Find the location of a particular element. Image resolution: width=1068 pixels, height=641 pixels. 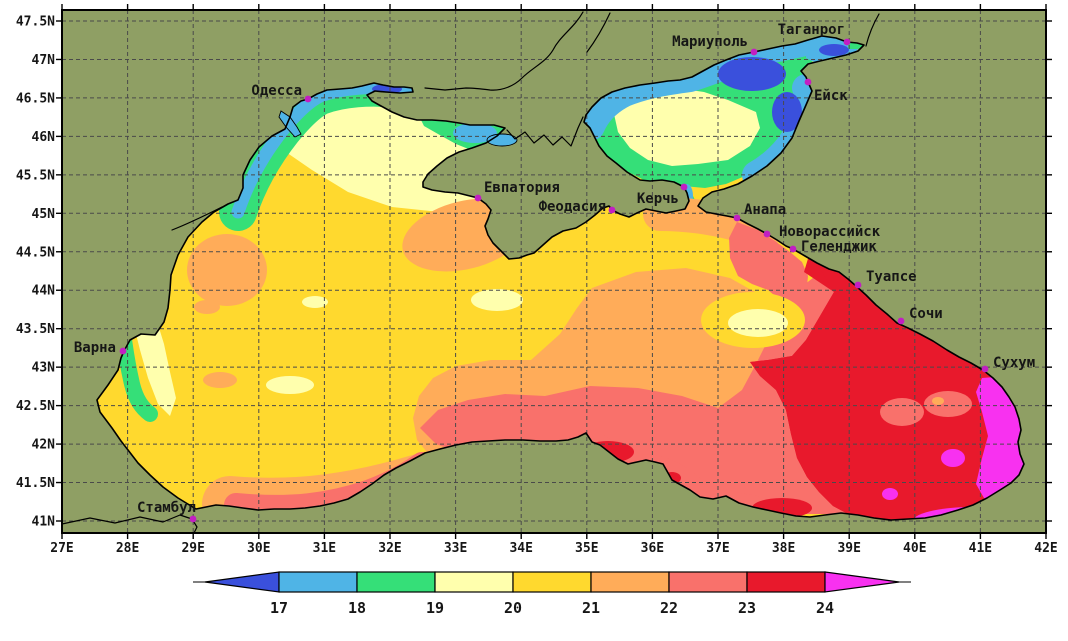

legend-value: 20 is located at coordinates (513, 608).